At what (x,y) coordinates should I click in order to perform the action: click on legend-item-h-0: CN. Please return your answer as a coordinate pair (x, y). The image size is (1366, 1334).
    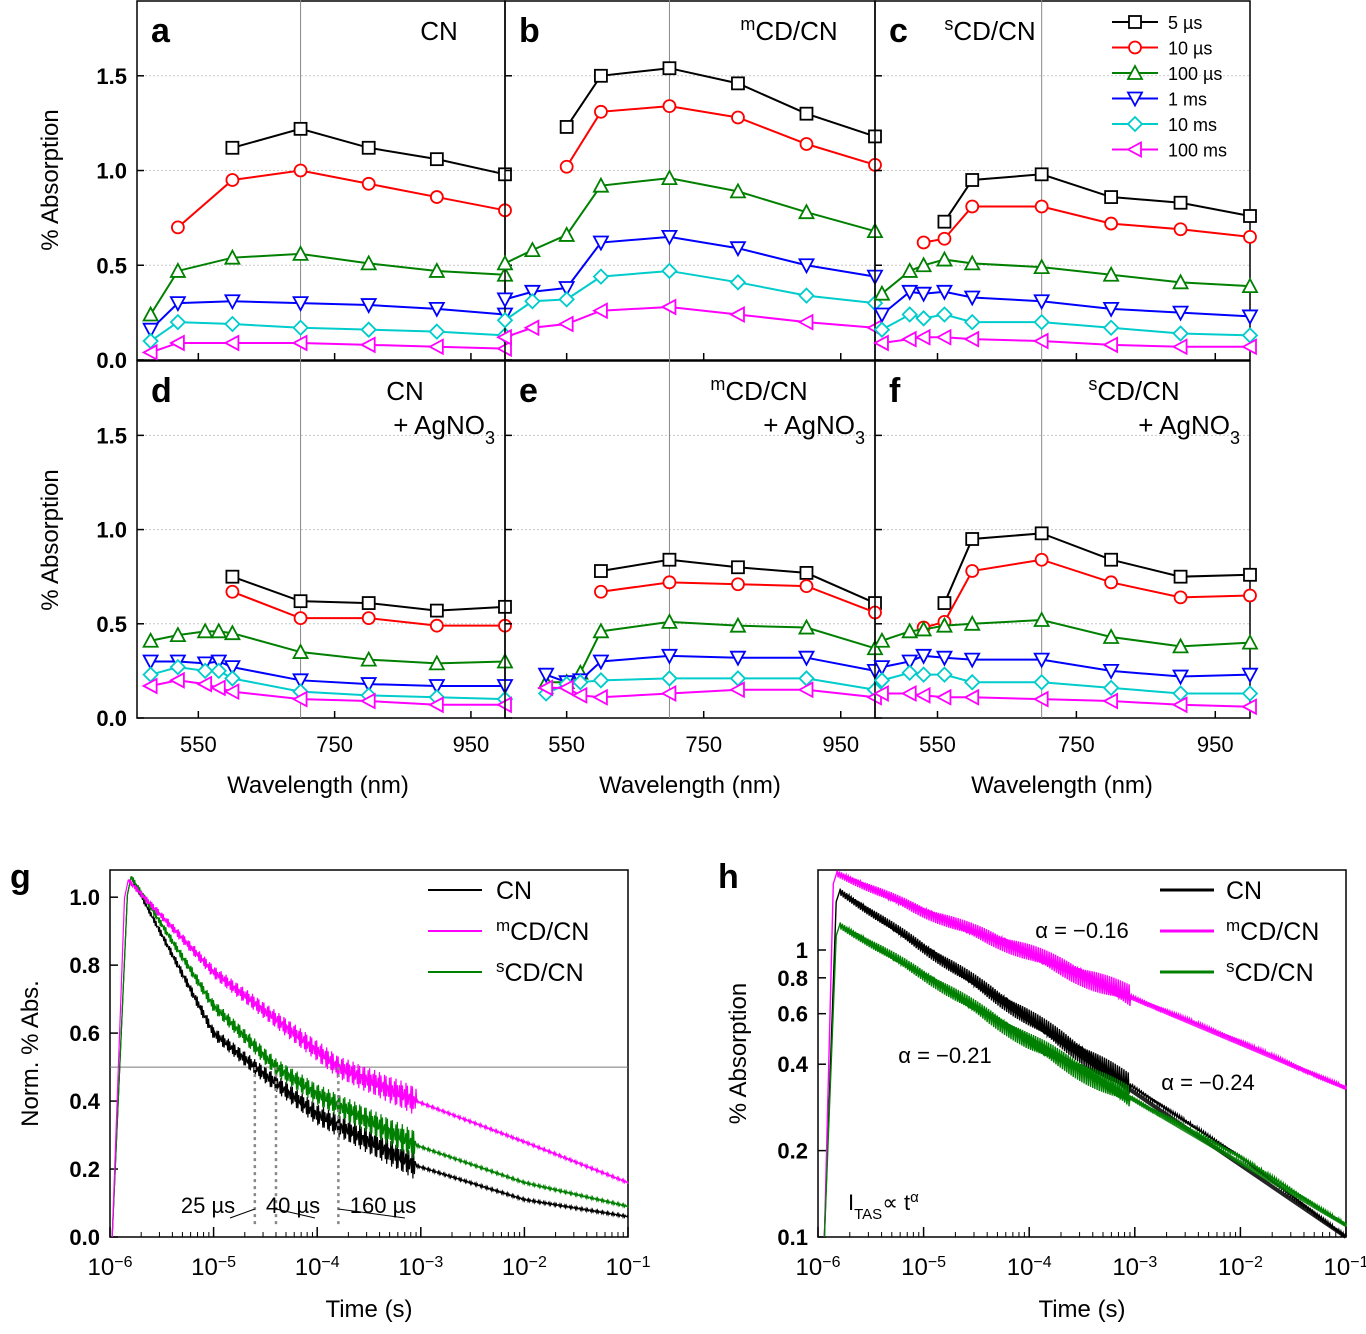
    Looking at the image, I should click on (1211, 891).